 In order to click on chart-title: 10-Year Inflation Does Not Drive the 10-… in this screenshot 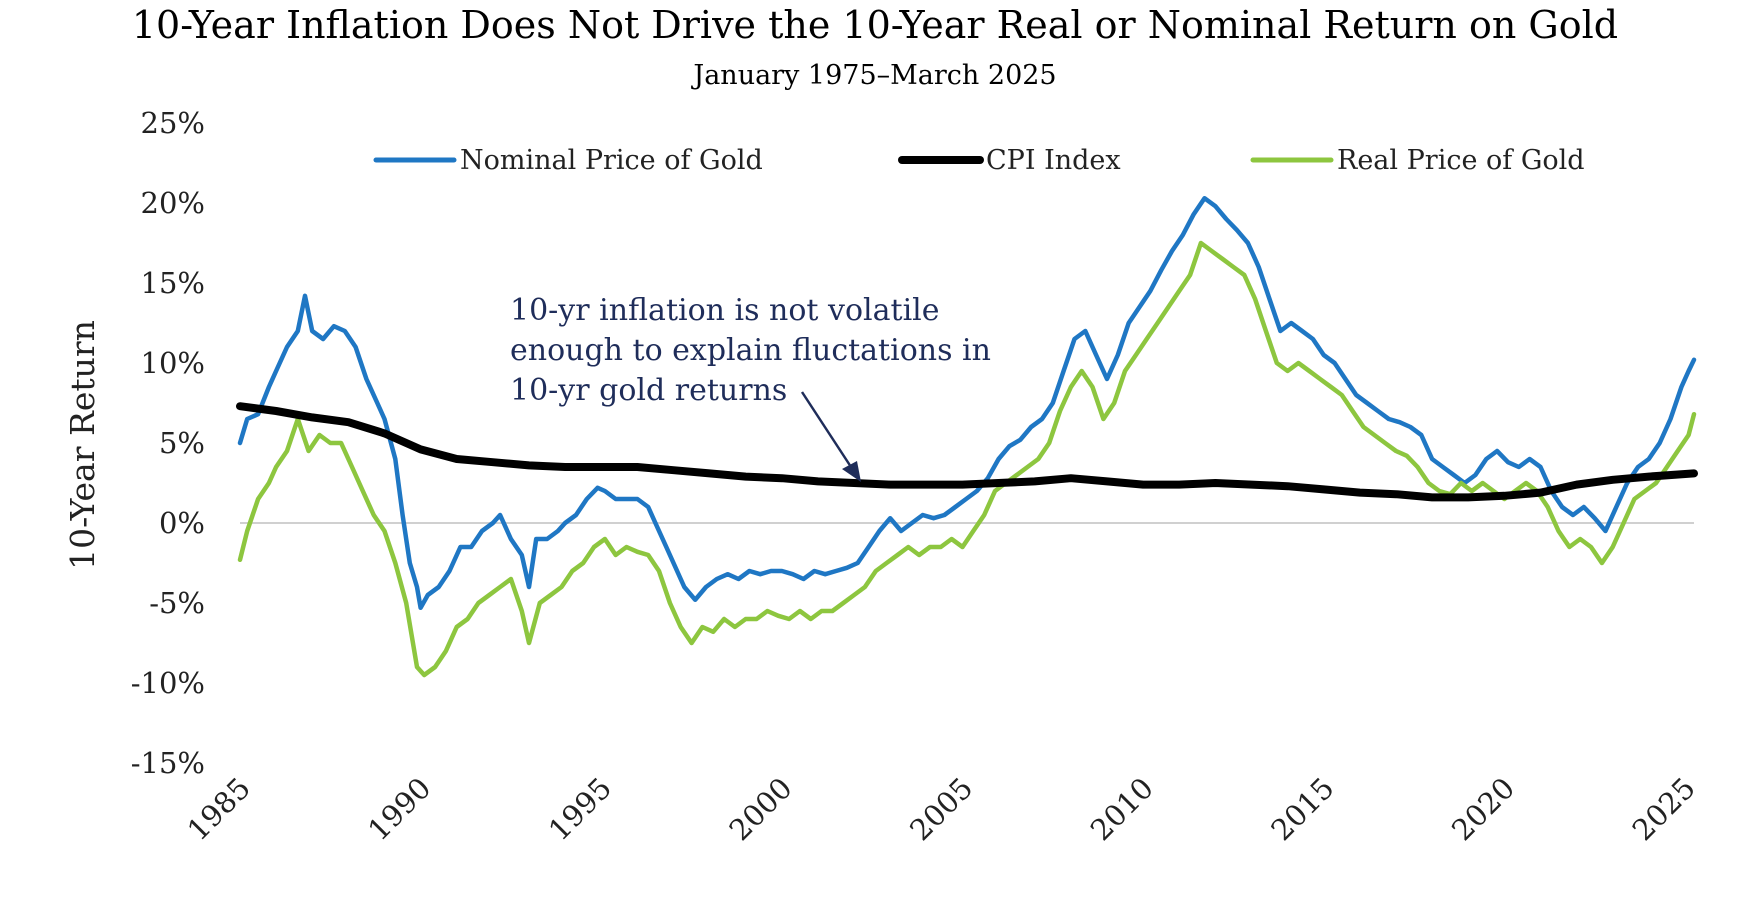, I will do `click(875, 25)`.